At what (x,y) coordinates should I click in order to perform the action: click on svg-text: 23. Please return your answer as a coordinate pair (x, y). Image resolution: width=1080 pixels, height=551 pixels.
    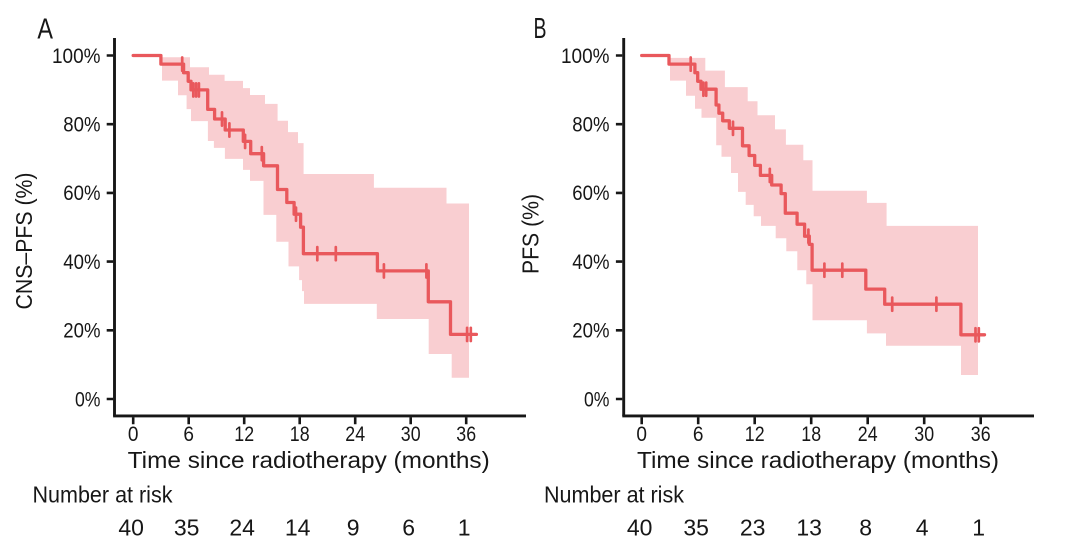
    Looking at the image, I should click on (753, 528).